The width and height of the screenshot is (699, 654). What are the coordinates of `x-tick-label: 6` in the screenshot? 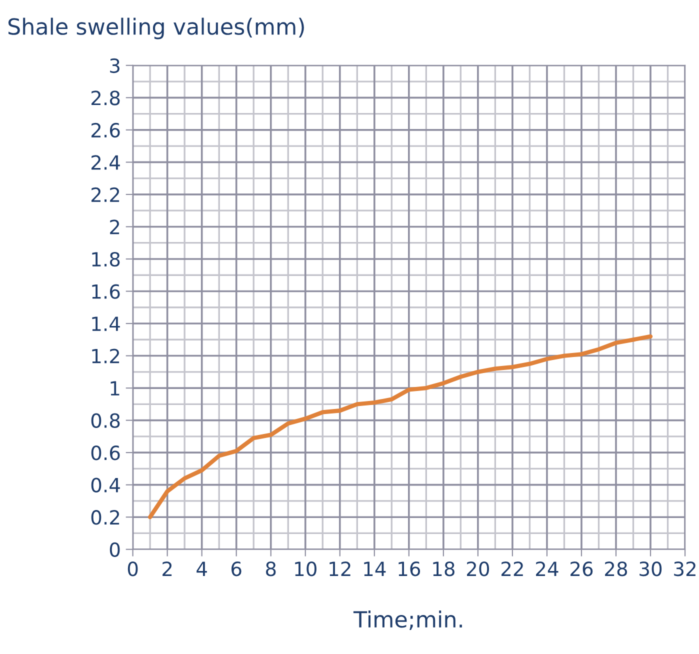 It's located at (237, 569).